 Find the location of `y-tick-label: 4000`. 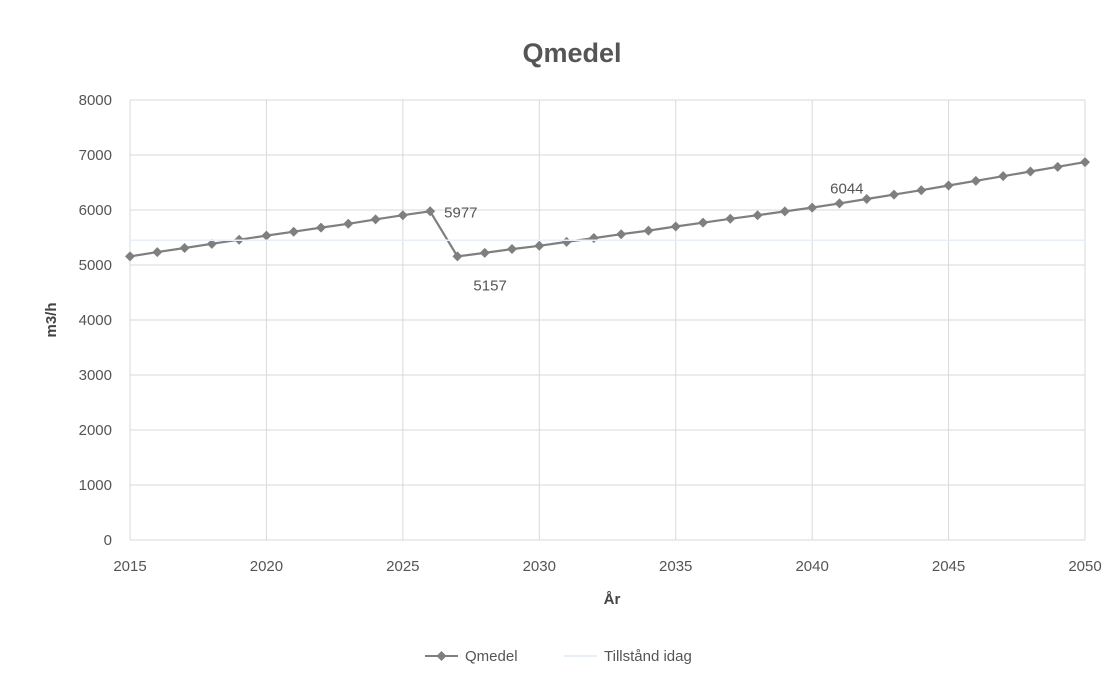

y-tick-label: 4000 is located at coordinates (95, 320).